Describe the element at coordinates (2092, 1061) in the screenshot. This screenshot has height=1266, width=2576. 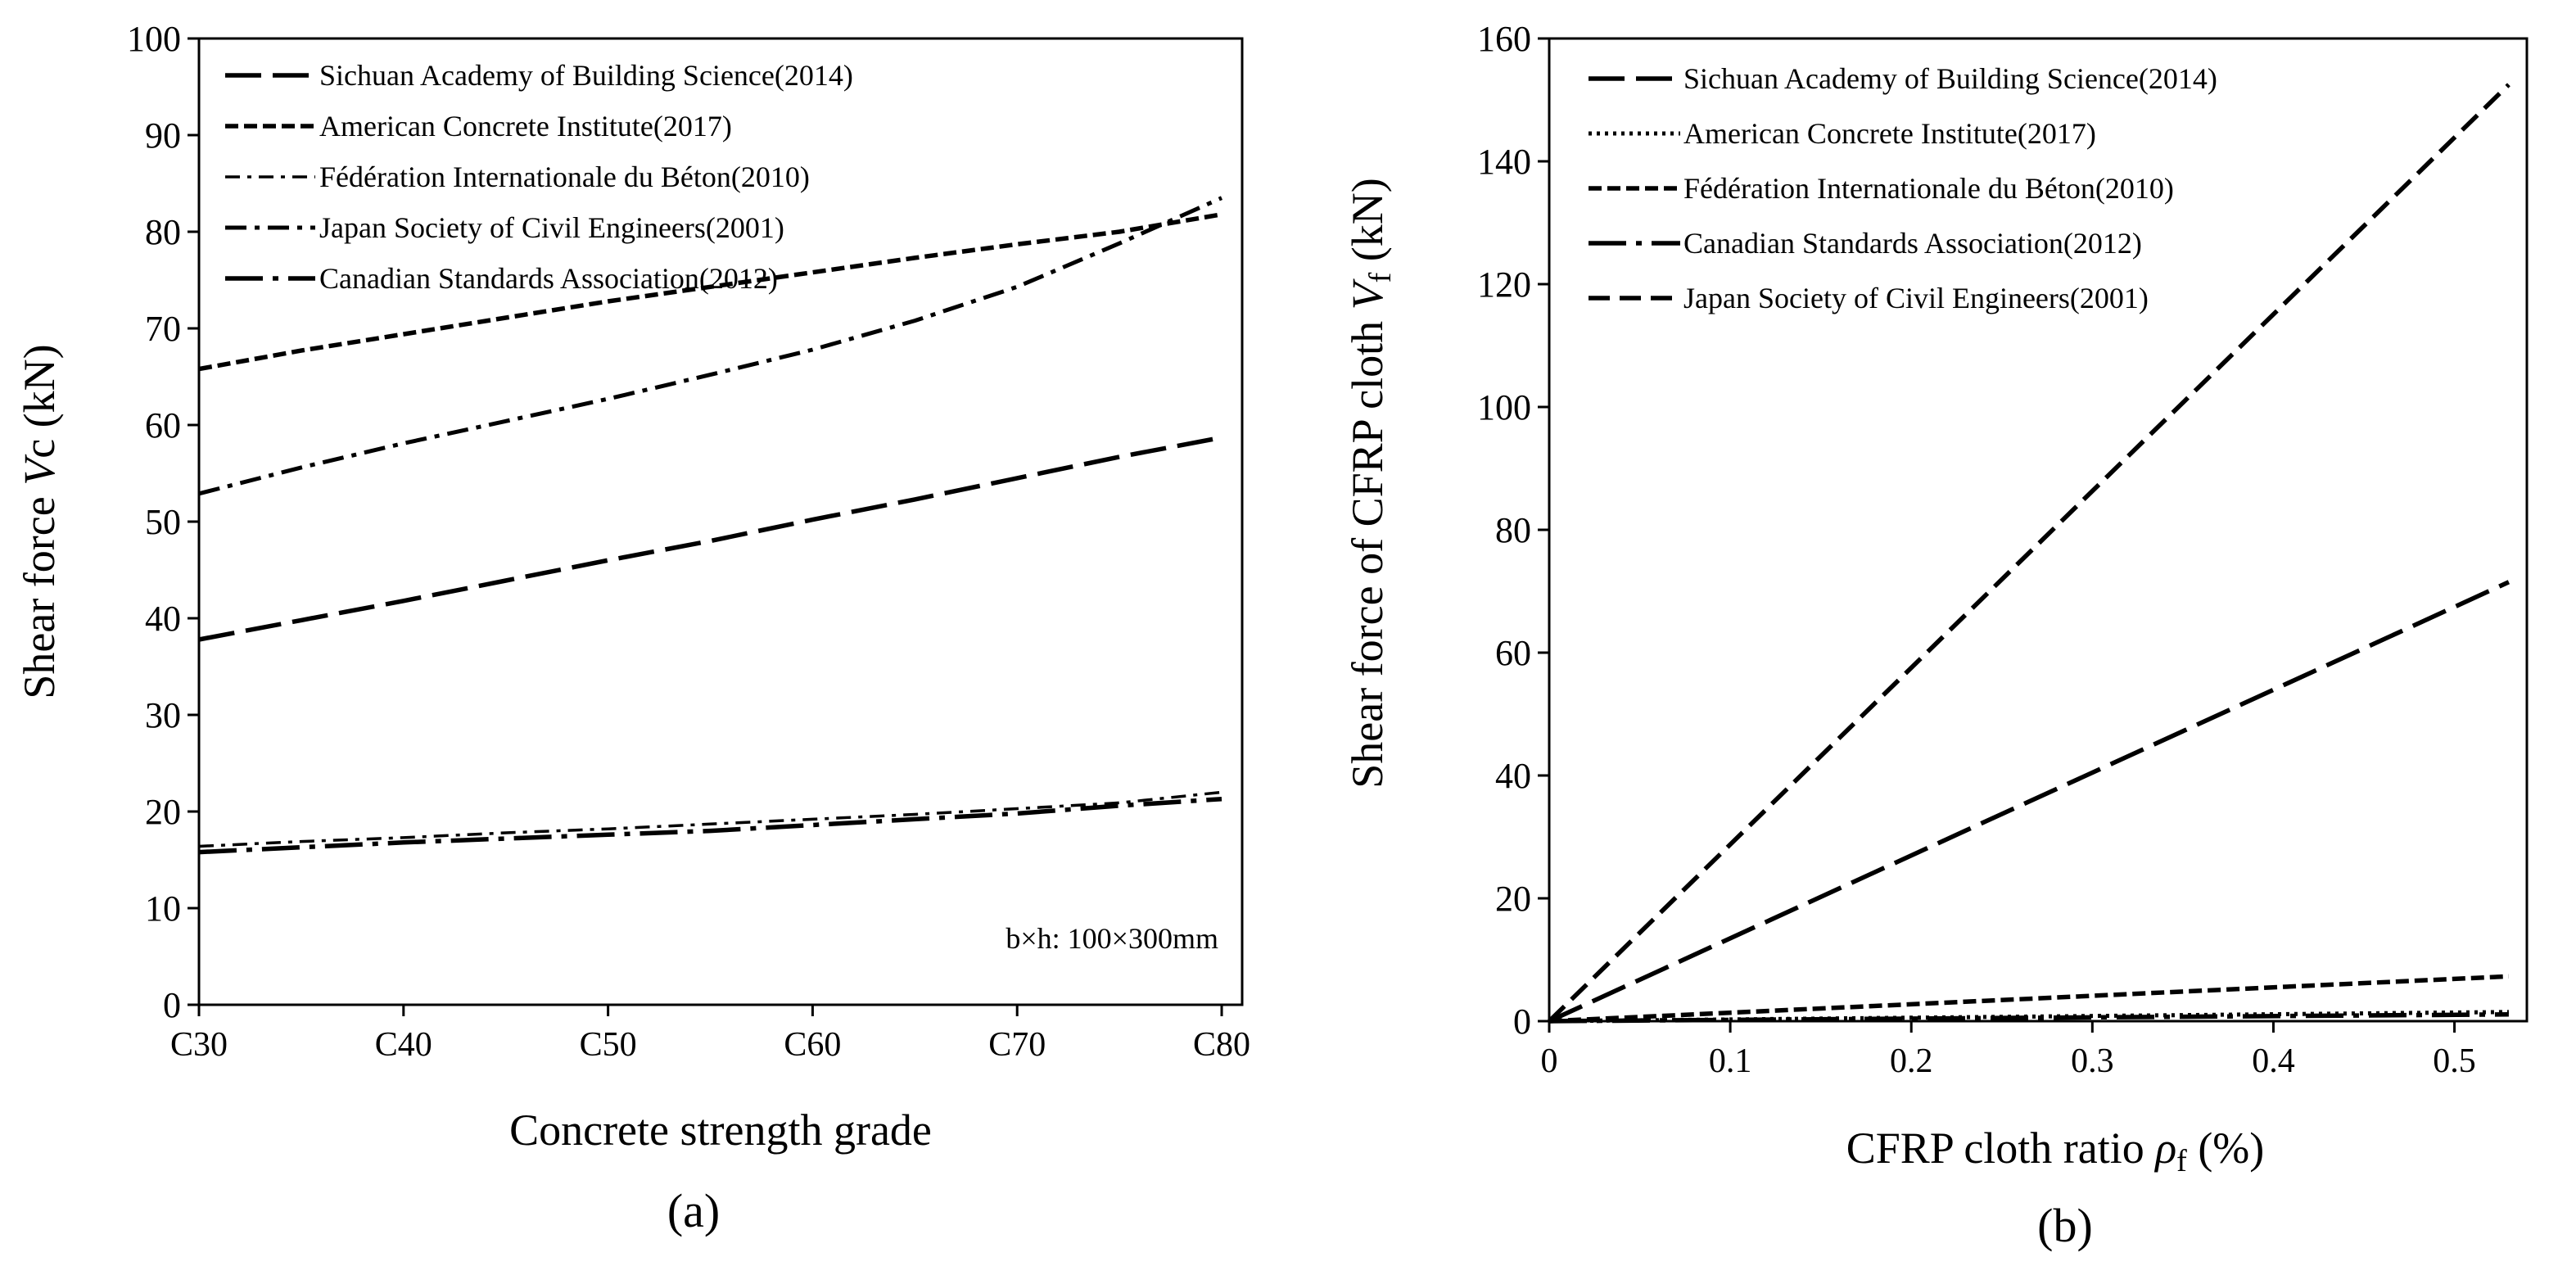
I see `x-tick-label: 0.3` at that location.